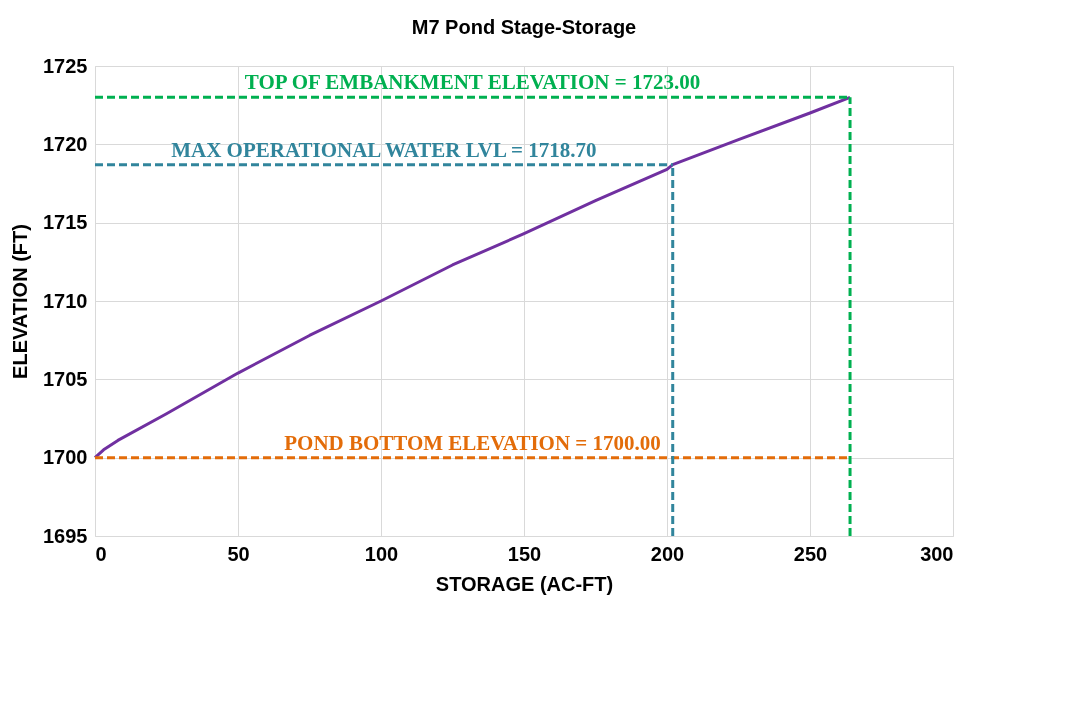  Describe the element at coordinates (20, 301) in the screenshot. I see `y-axis-title: ELEVATION (FT)` at that location.